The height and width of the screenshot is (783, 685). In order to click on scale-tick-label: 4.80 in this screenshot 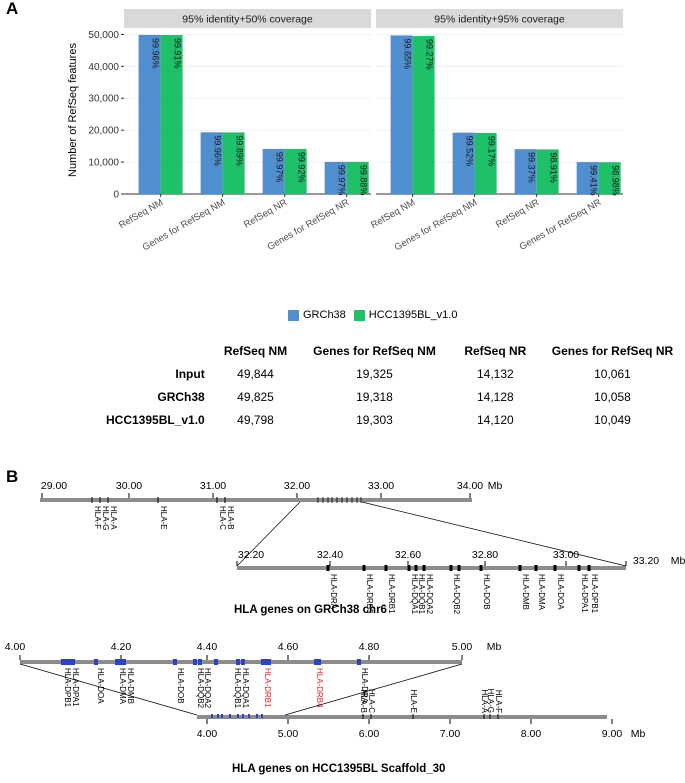, I will do `click(369, 647)`.